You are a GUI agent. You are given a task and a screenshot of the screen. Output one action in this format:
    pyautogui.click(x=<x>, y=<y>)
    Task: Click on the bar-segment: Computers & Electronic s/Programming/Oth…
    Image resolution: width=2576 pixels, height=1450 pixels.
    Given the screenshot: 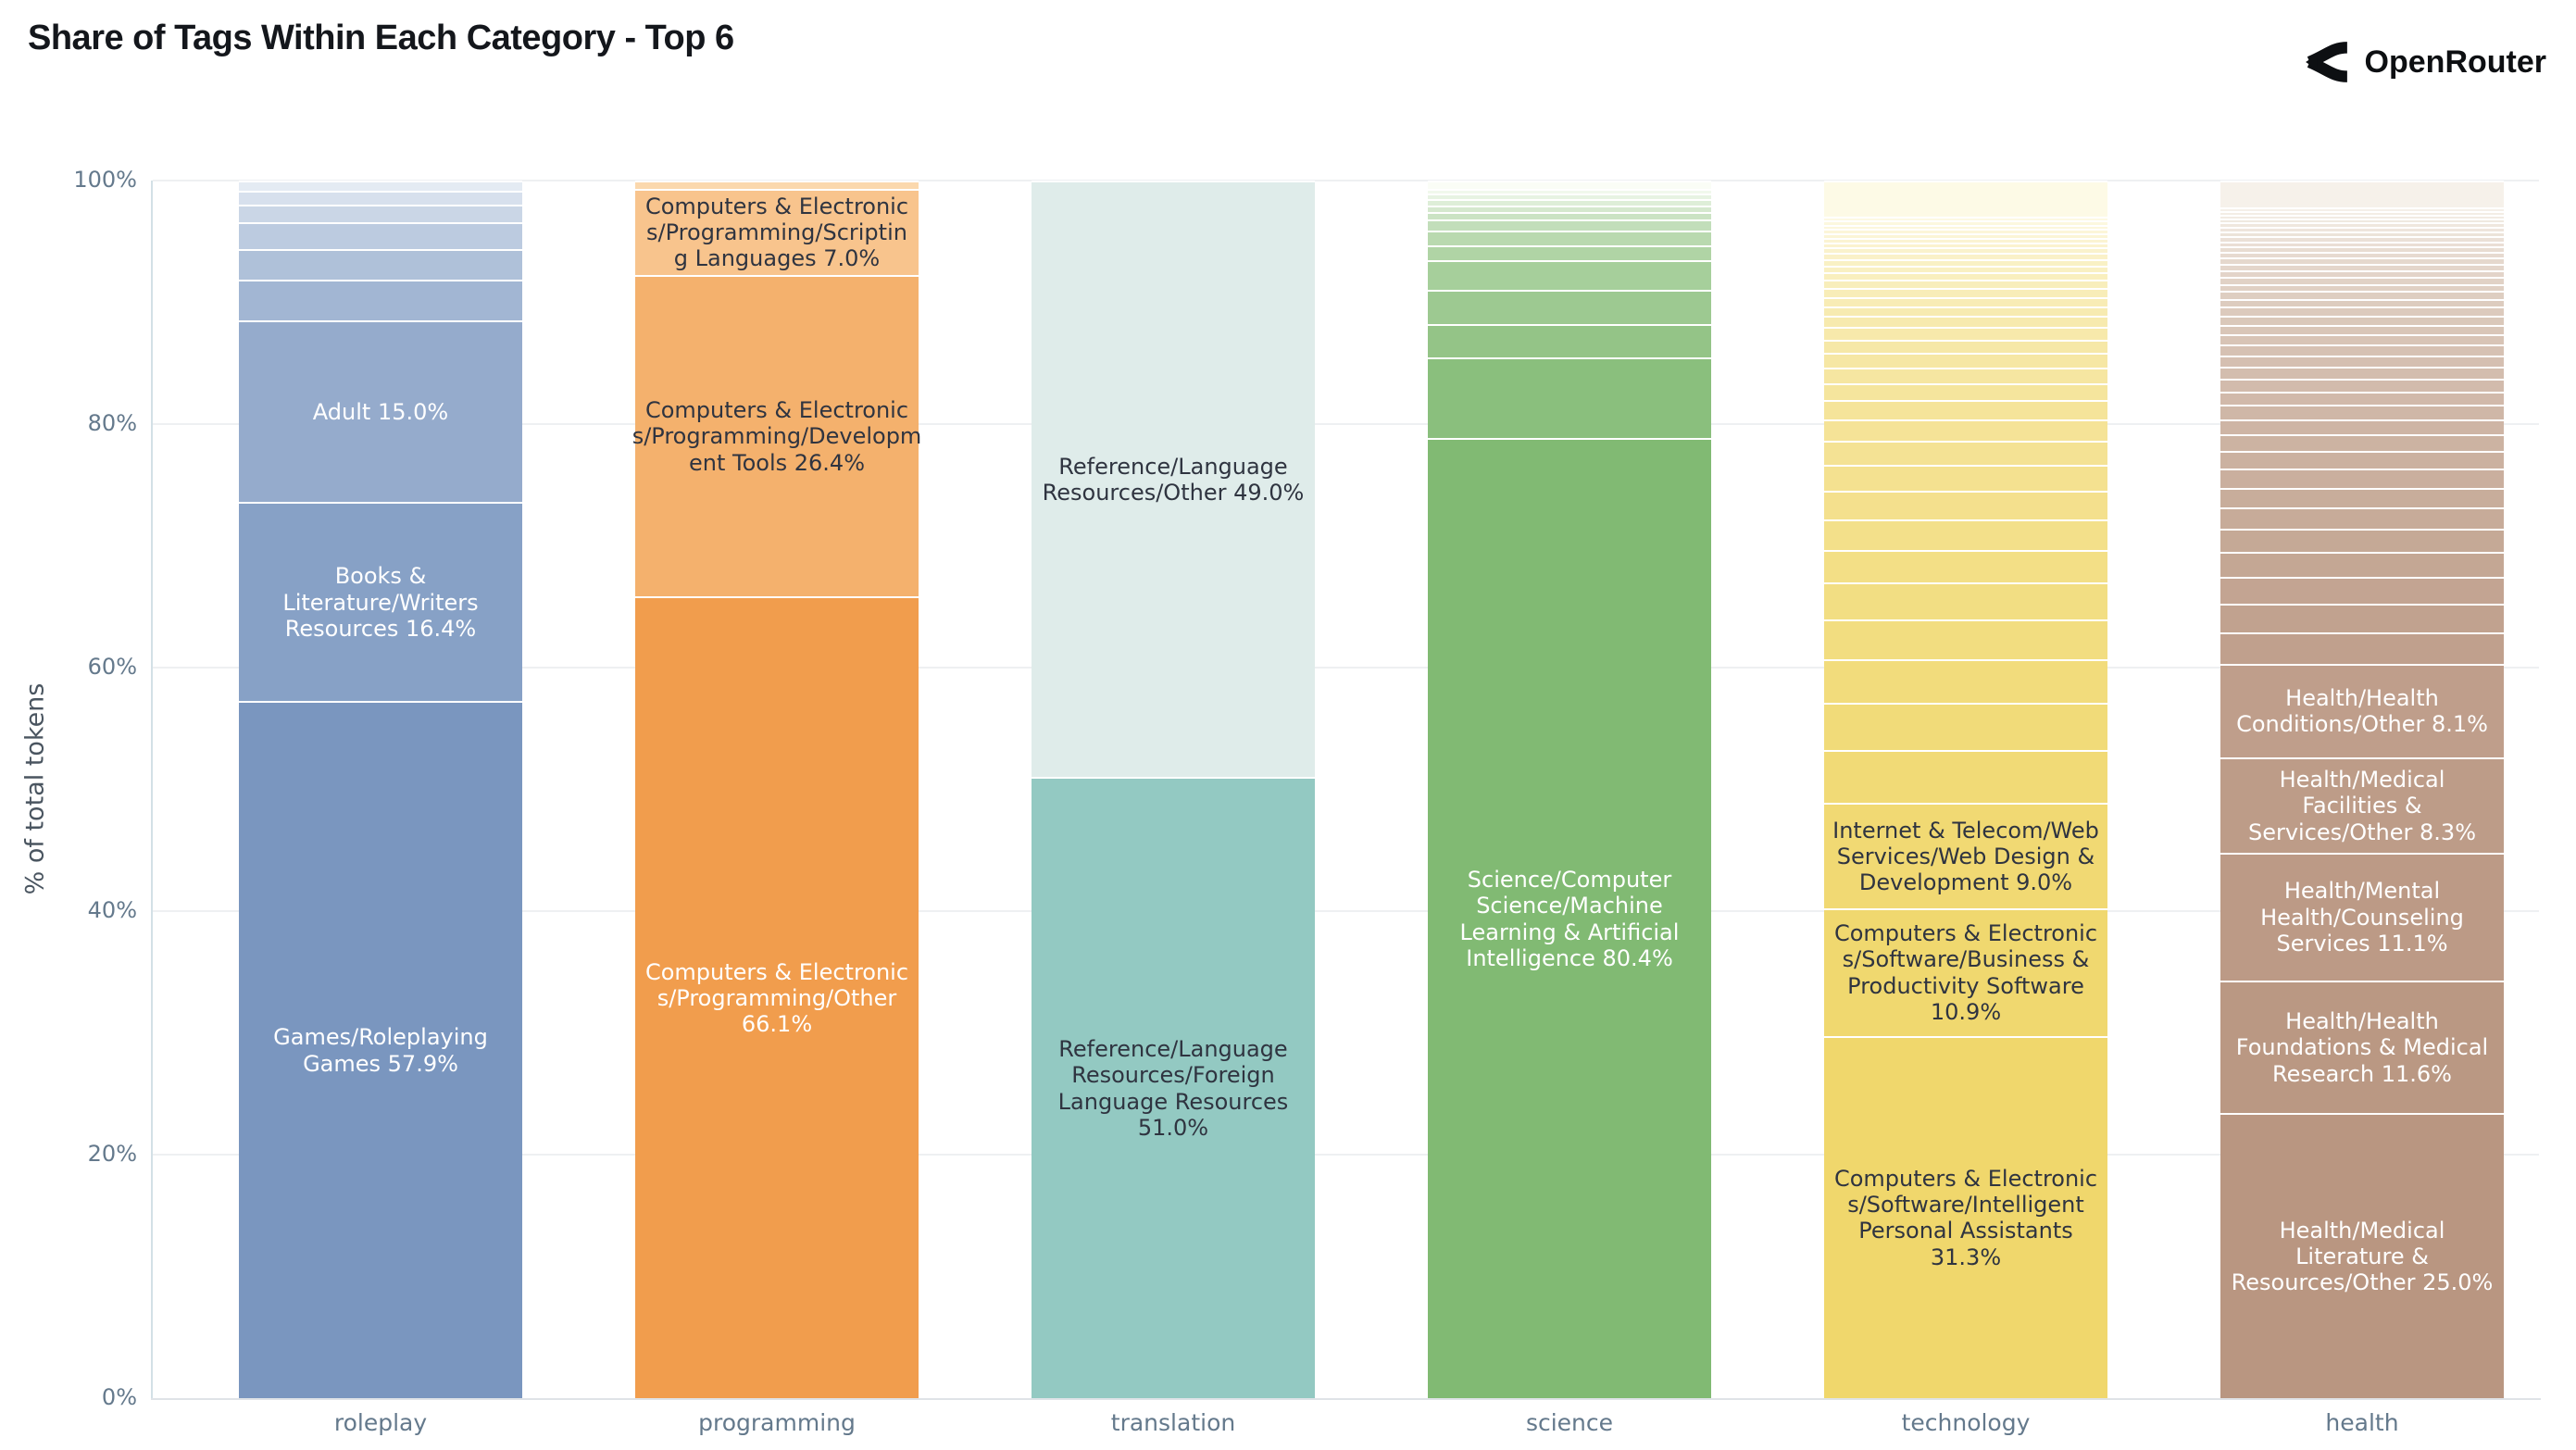 What is the action you would take?
    pyautogui.click(x=777, y=997)
    